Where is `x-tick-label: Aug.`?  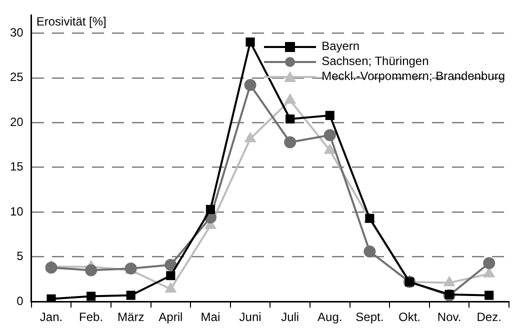 x-tick-label: Aug. is located at coordinates (330, 317).